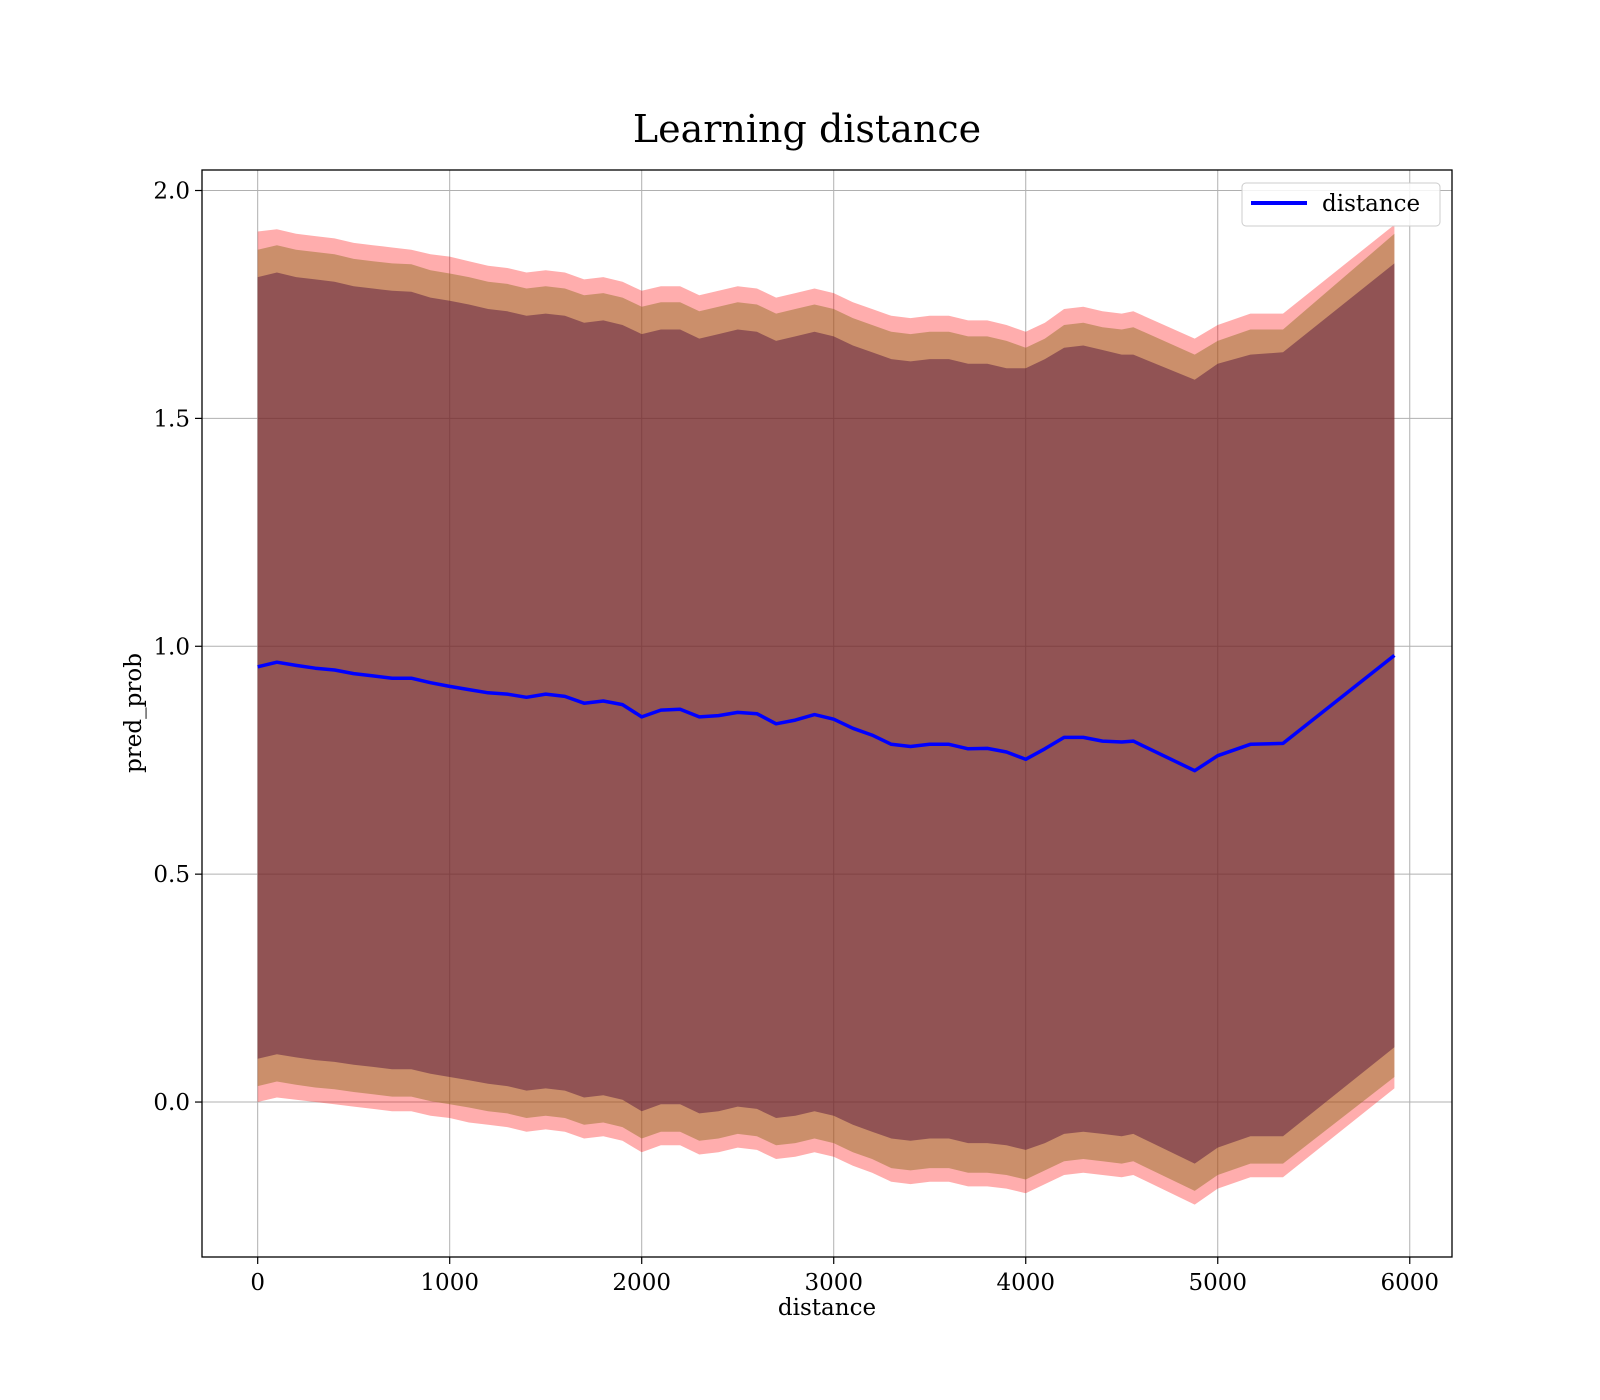 This screenshot has width=1600, height=1400. I want to click on y-tick-label: 1.5, so click(171, 419).